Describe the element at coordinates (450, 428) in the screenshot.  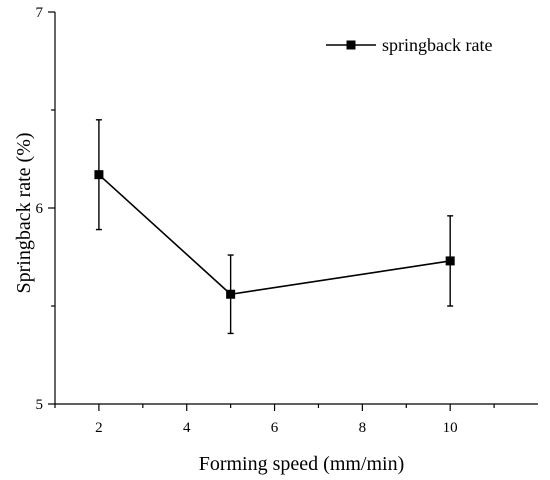
I see `x-tick-label: 10` at that location.